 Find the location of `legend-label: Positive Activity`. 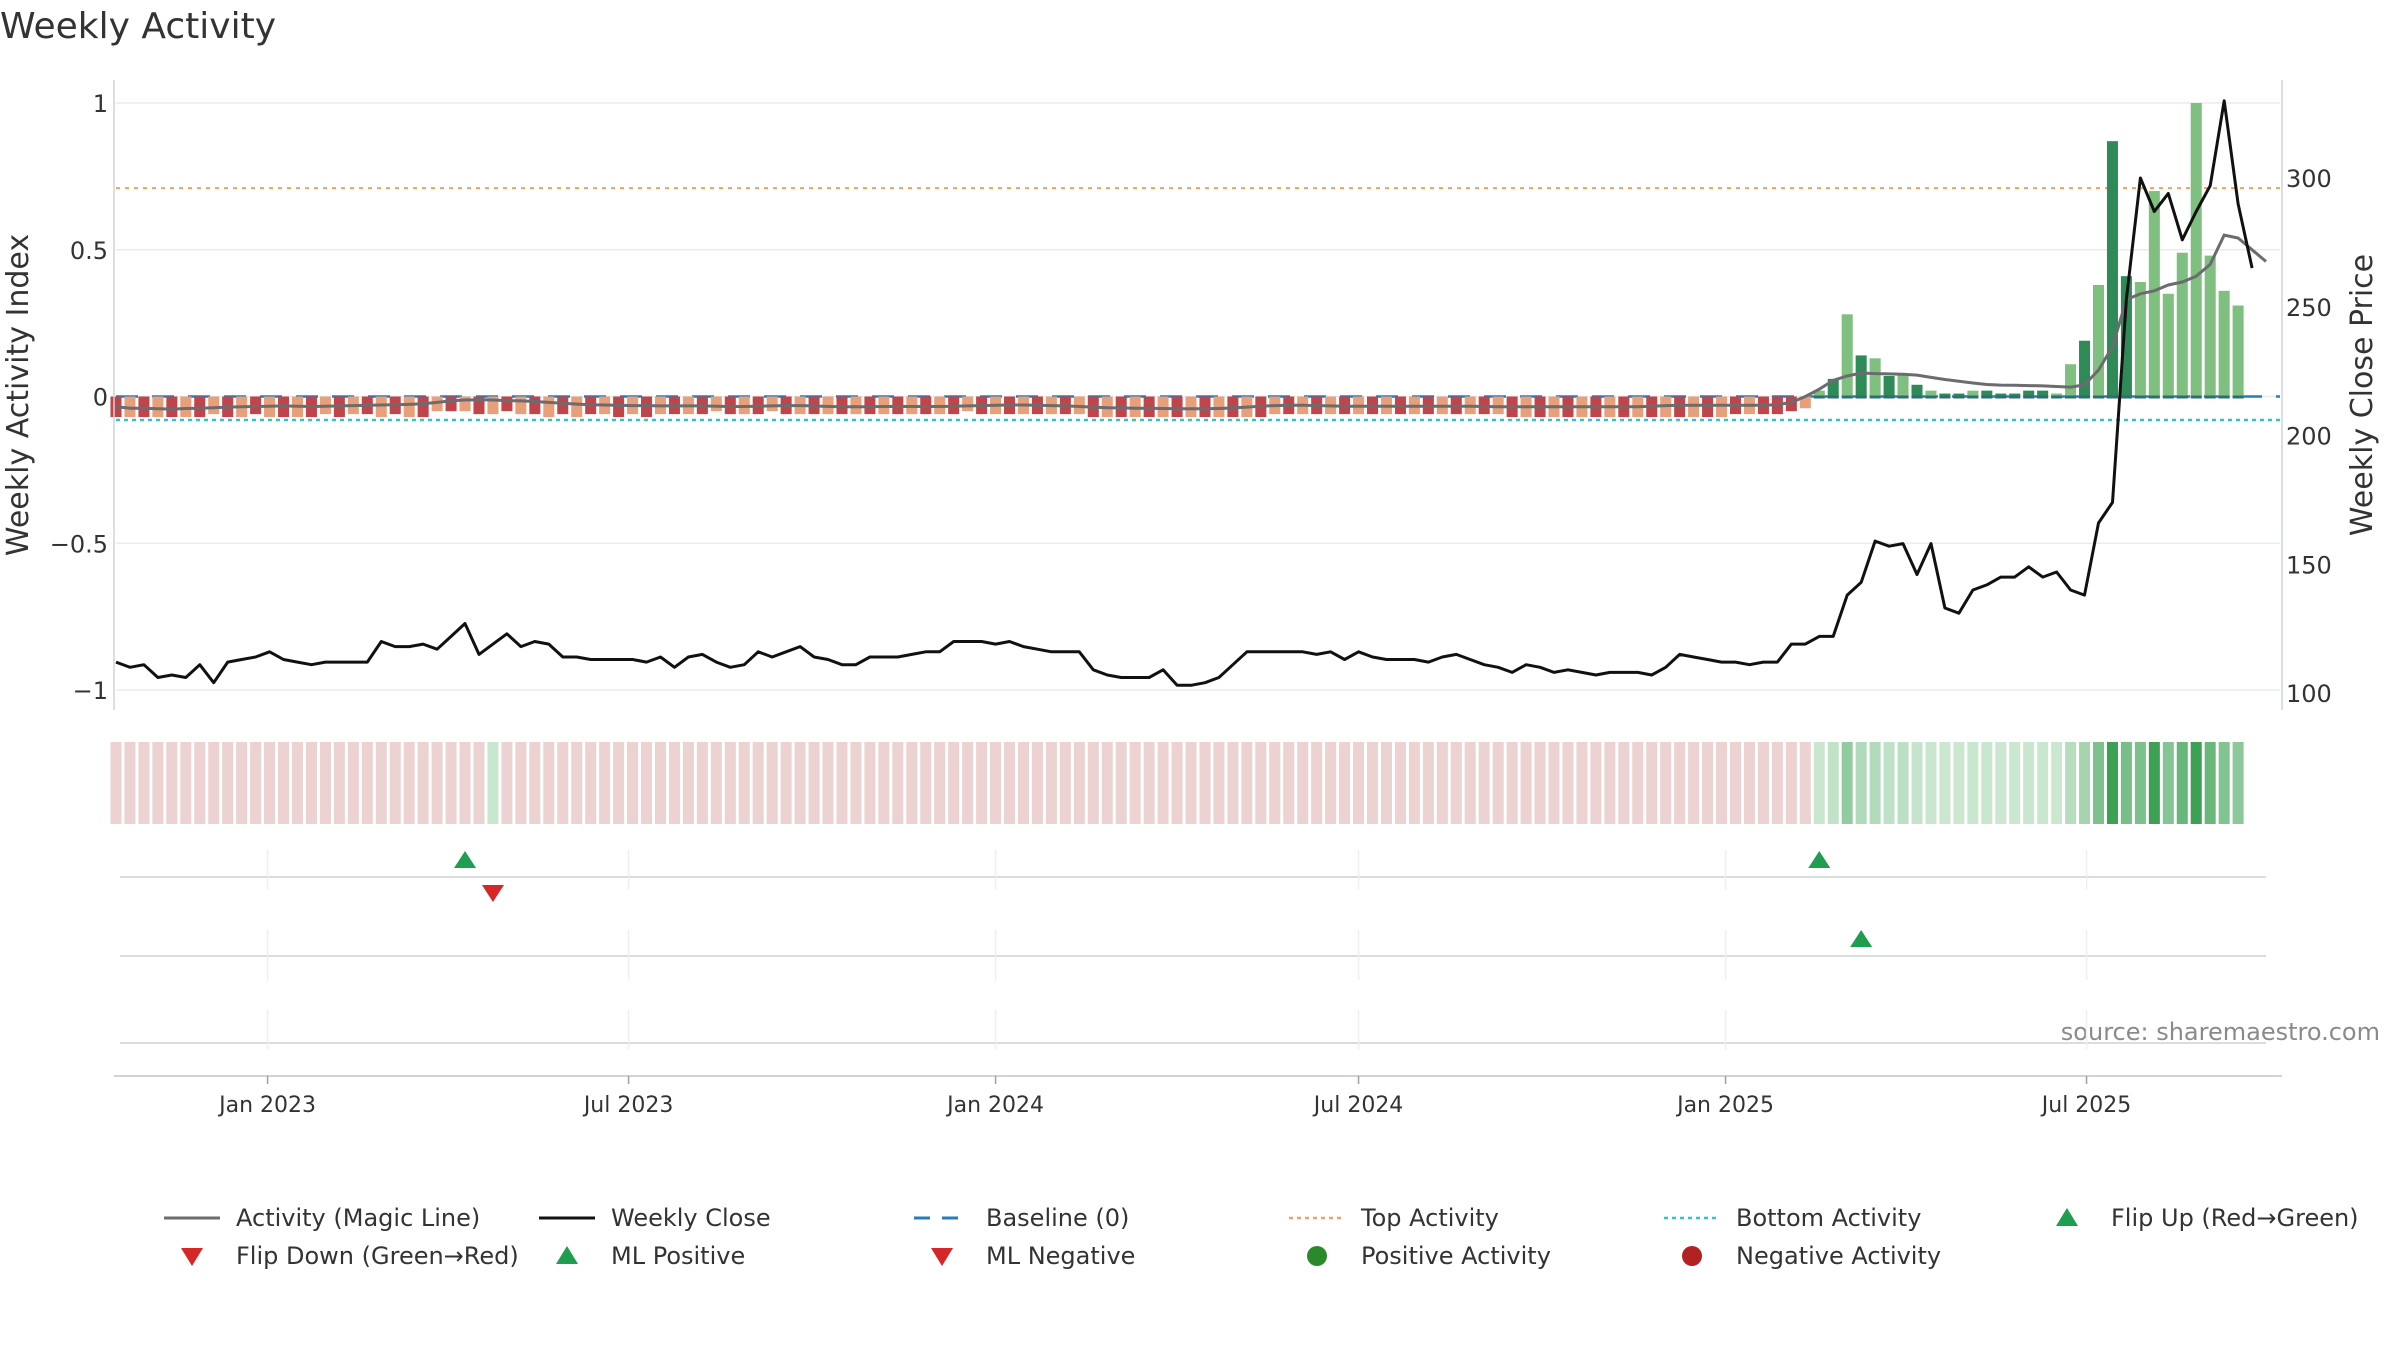

legend-label: Positive Activity is located at coordinates (1456, 1256).